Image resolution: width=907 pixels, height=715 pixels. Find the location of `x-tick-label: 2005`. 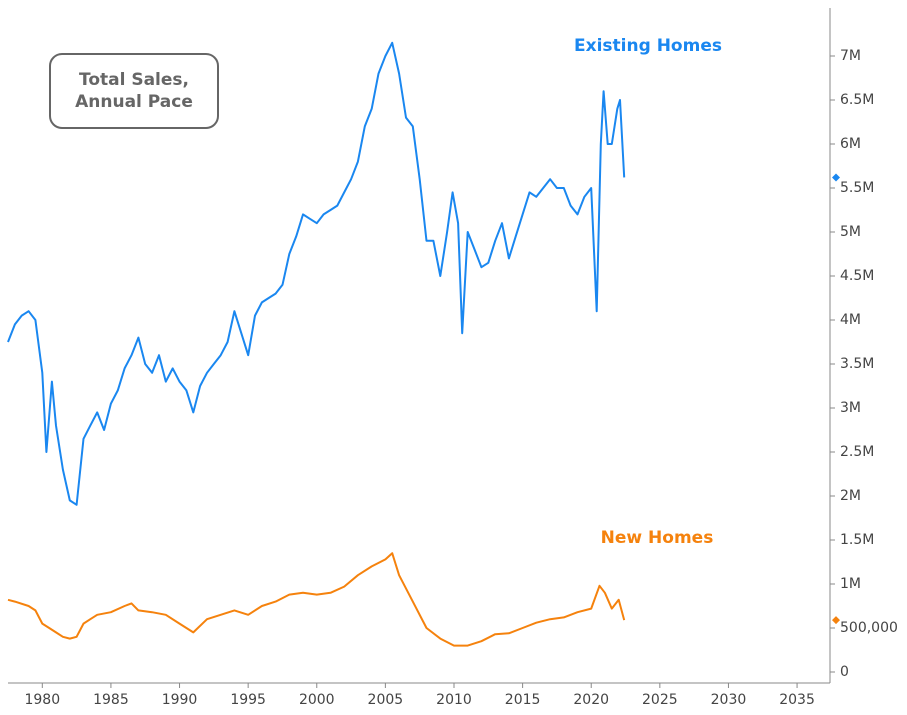

x-tick-label: 2005 is located at coordinates (386, 700).